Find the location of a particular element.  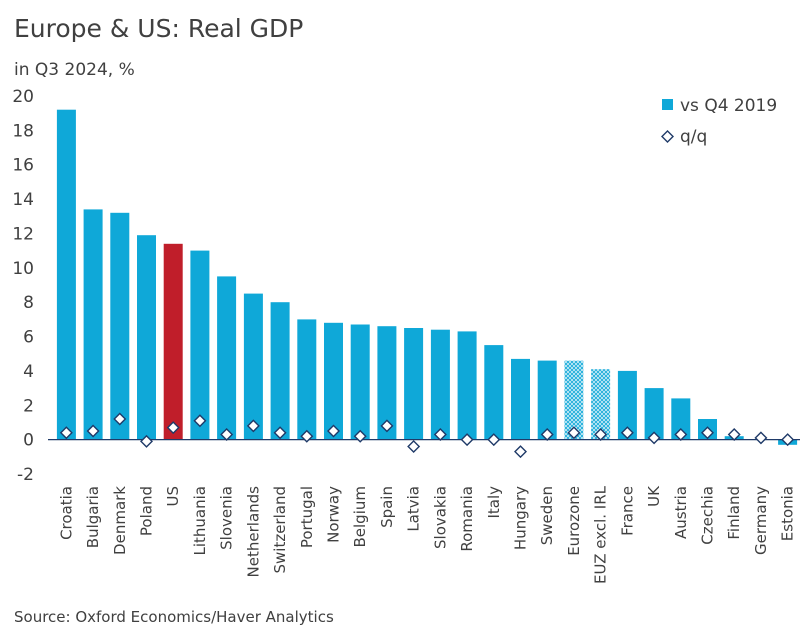

x-tick-label: UK is located at coordinates (654, 496).